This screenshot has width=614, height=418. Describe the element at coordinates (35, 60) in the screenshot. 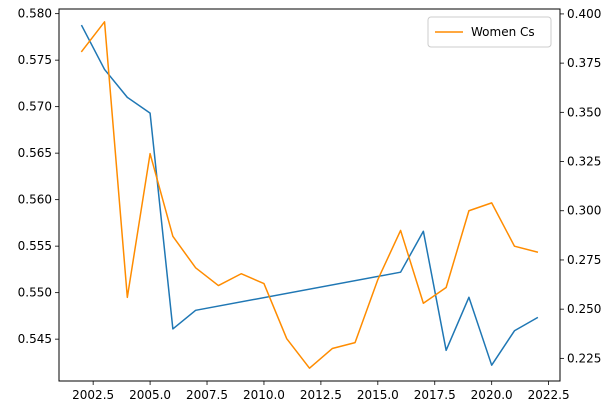

I see `y-left-tick-label: 0.575` at that location.